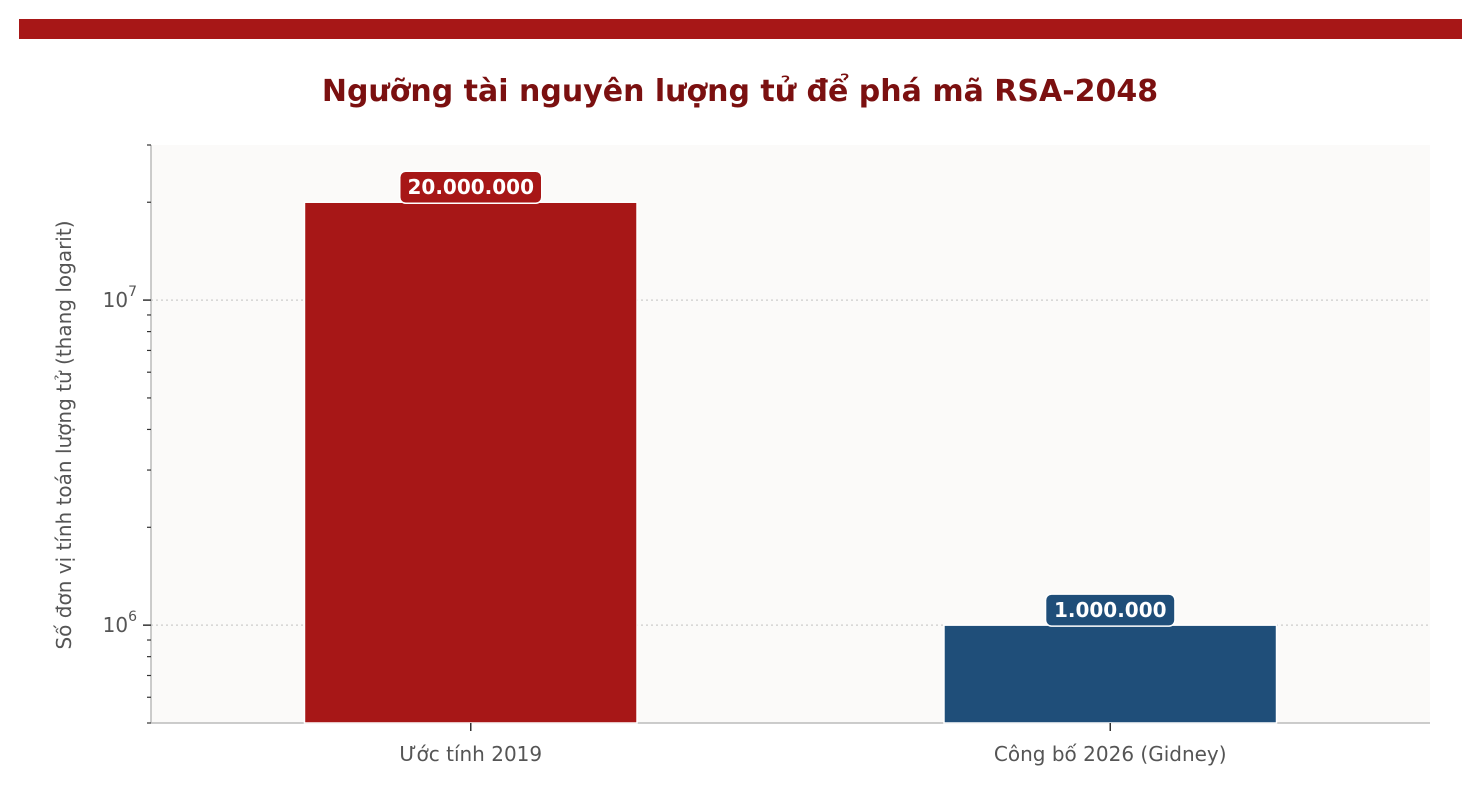 Image resolution: width=1480 pixels, height=790 pixels. What do you see at coordinates (120, 623) in the screenshot?
I see `y-tick-label-0: 10⁶` at bounding box center [120, 623].